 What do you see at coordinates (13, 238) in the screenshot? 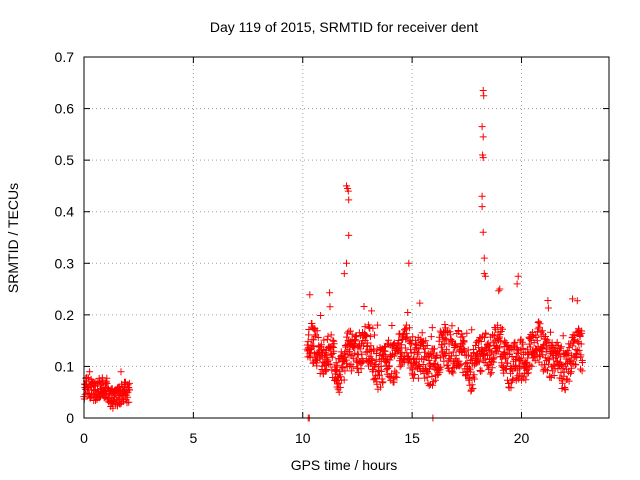
I see `y-axis-label: SRMTID / TECUs` at bounding box center [13, 238].